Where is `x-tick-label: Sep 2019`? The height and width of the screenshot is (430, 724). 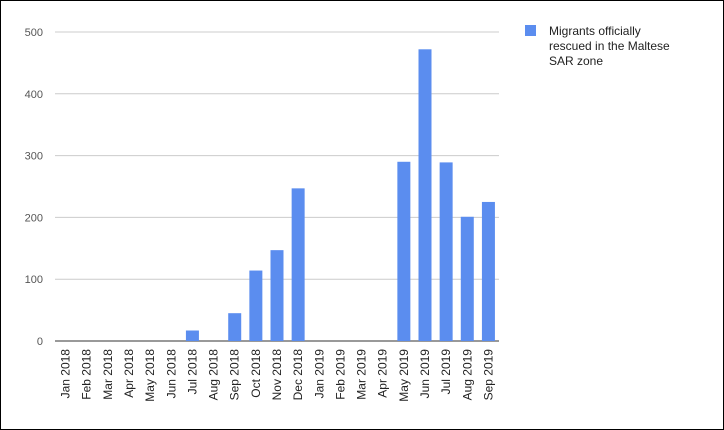
x-tick-label: Sep 2019 is located at coordinates (488, 375).